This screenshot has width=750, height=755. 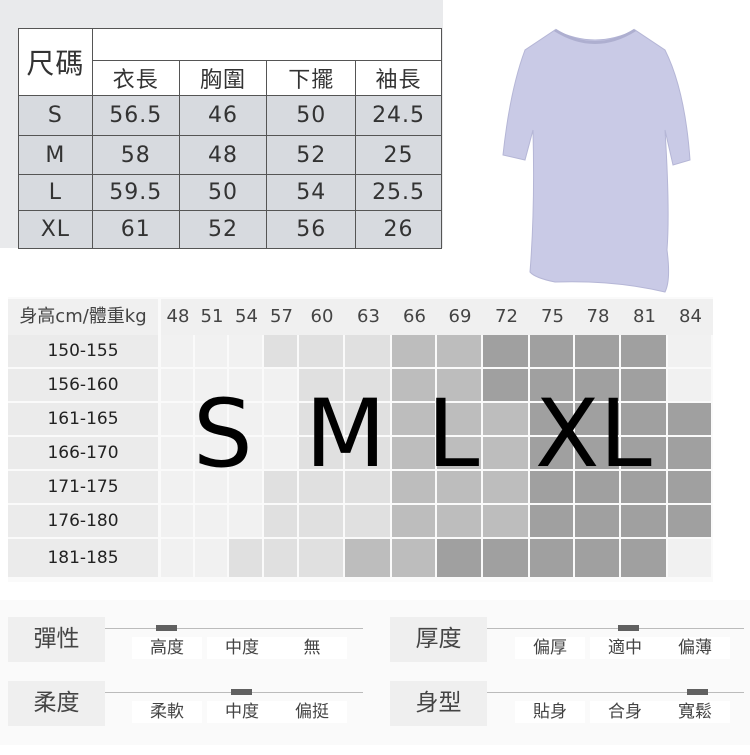 I want to click on height-label: 181-185, so click(x=83, y=558).